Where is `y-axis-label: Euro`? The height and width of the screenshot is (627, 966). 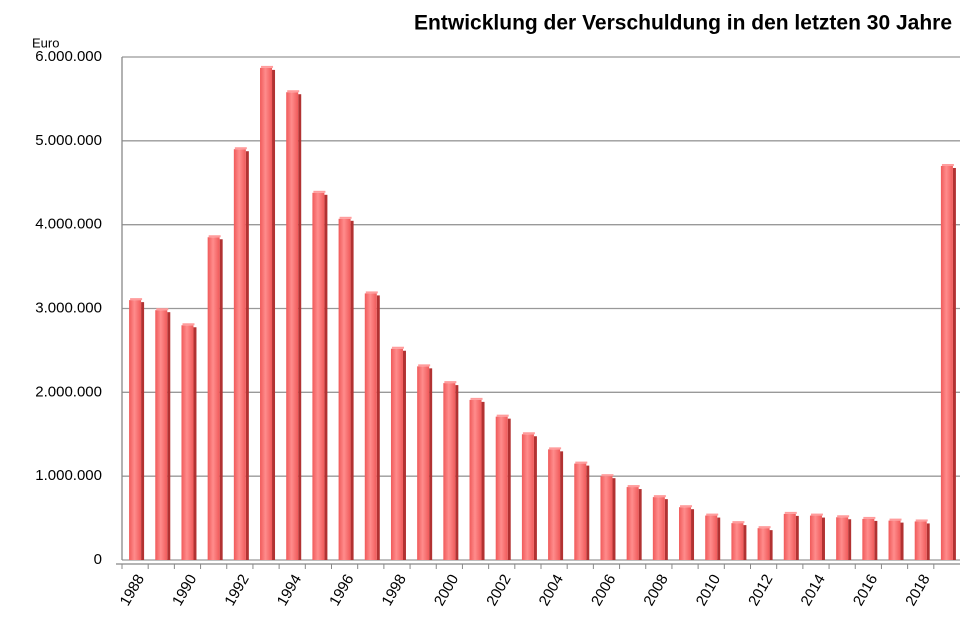 y-axis-label: Euro is located at coordinates (45, 42).